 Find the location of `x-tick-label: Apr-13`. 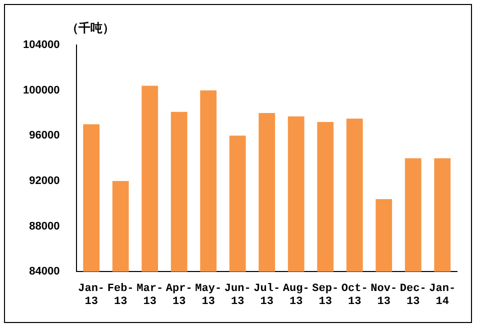

x-tick-label: Apr-13 is located at coordinates (179, 295).